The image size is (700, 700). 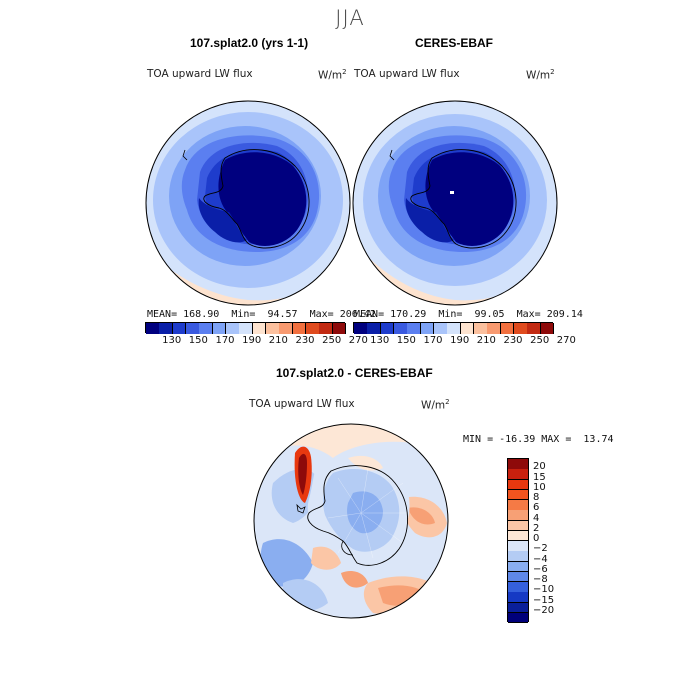 I want to click on colorbar-tick-label: −2, so click(x=540, y=549).